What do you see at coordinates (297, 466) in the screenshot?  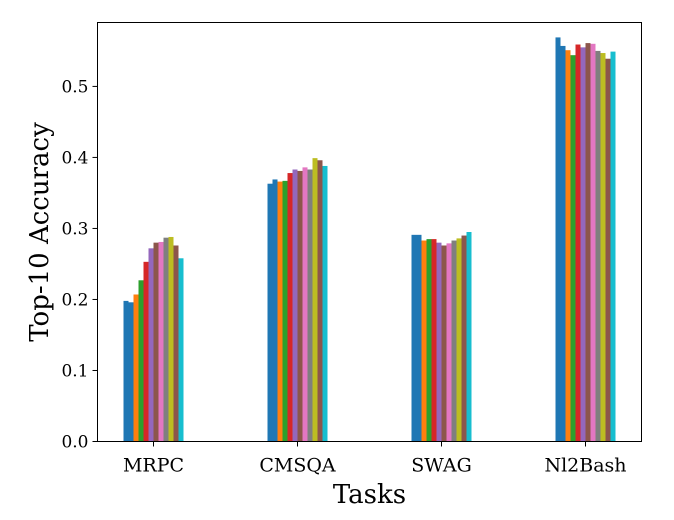 I see `x-tick-label-cmsqa: CMSQA` at bounding box center [297, 466].